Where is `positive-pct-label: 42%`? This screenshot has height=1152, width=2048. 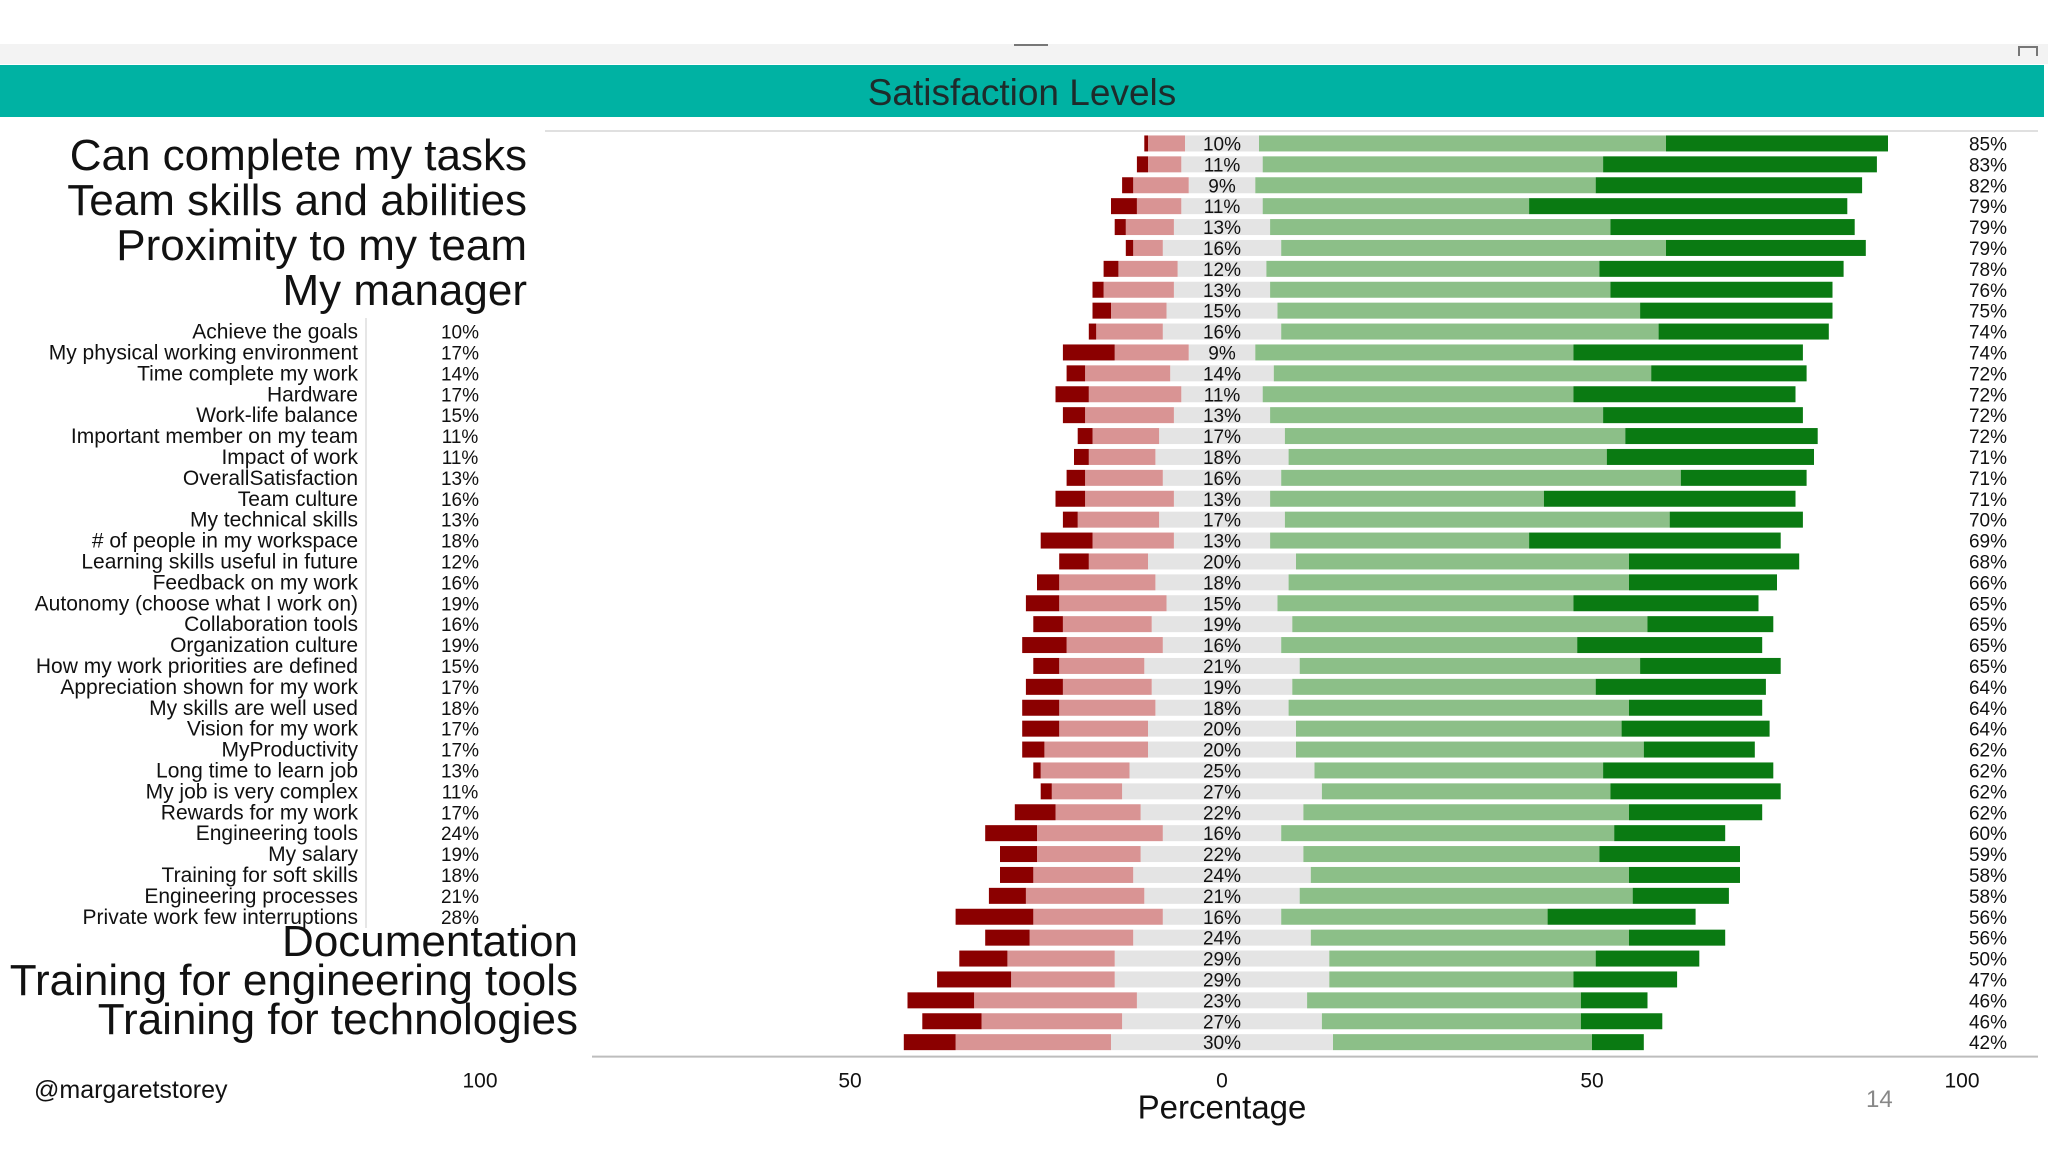
positive-pct-label: 42% is located at coordinates (1988, 1043).